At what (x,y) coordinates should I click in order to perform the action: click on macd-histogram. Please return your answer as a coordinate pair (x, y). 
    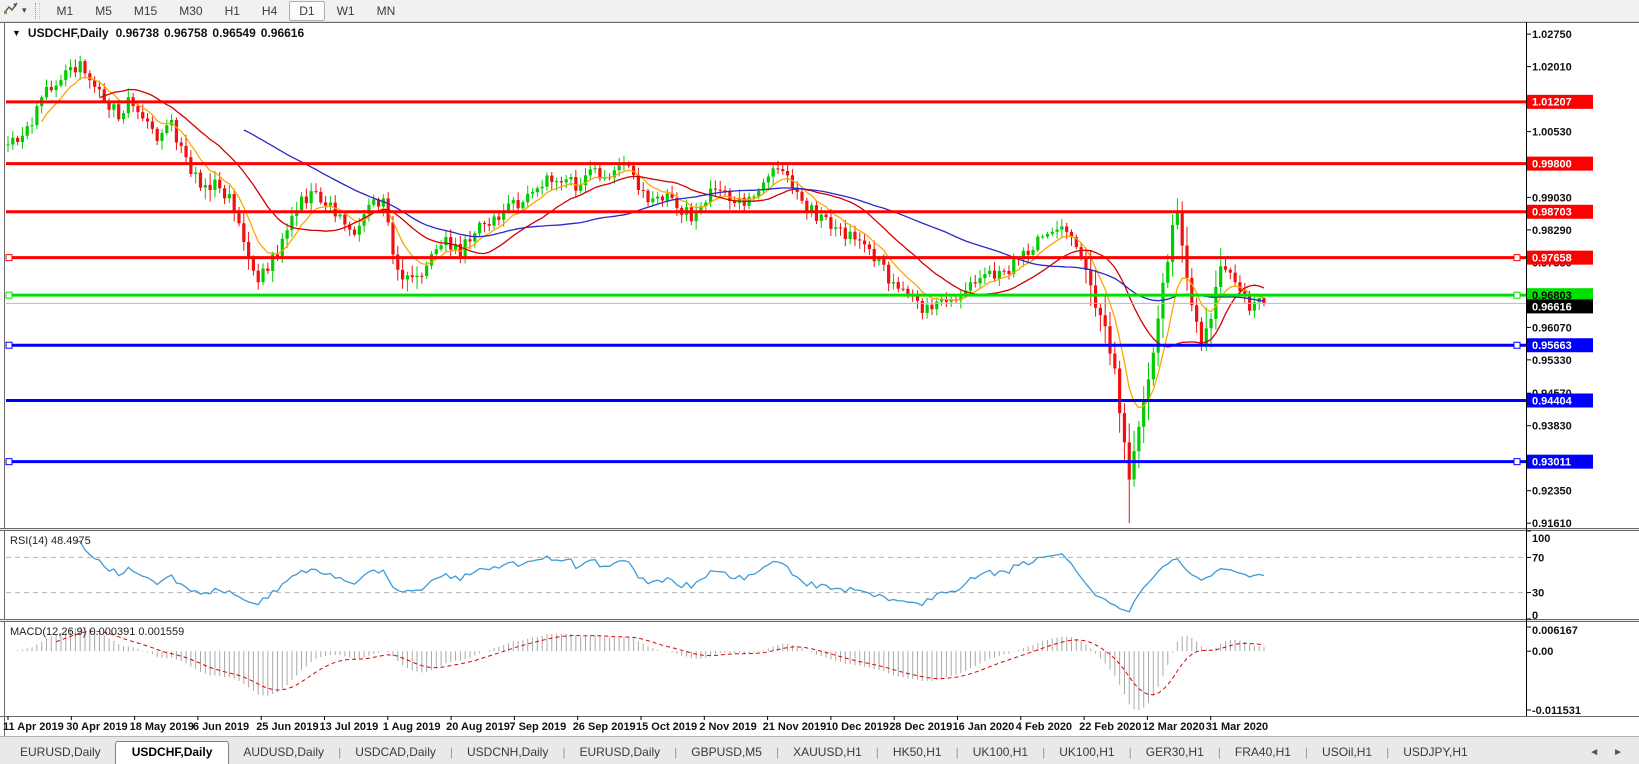
    Looking at the image, I should click on (641, 668).